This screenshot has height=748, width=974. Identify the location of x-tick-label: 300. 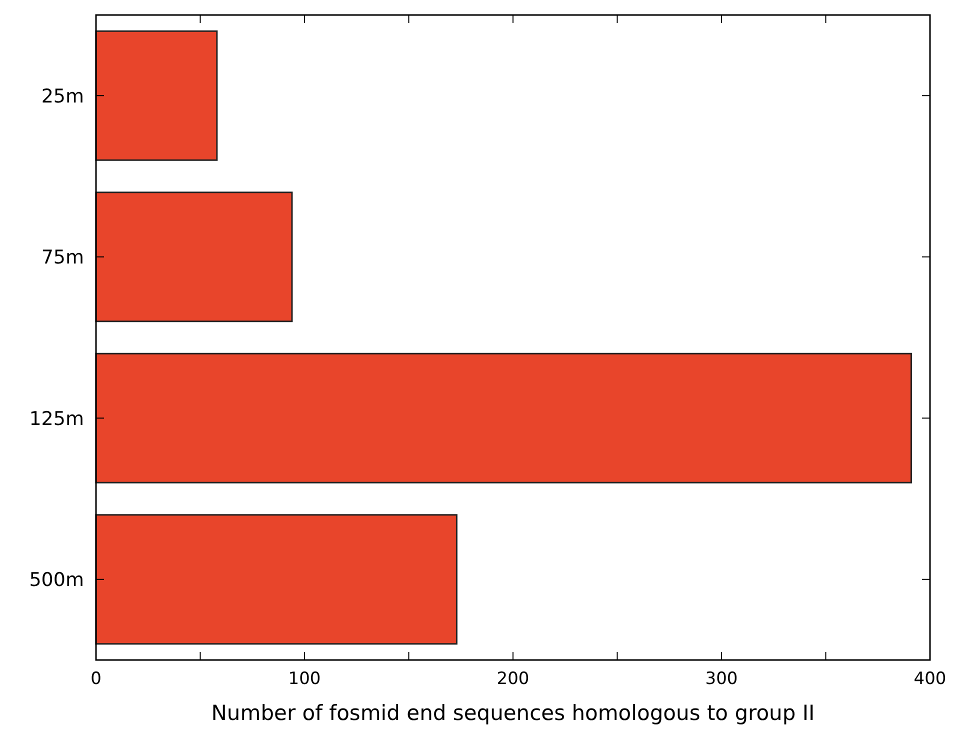
(721, 679).